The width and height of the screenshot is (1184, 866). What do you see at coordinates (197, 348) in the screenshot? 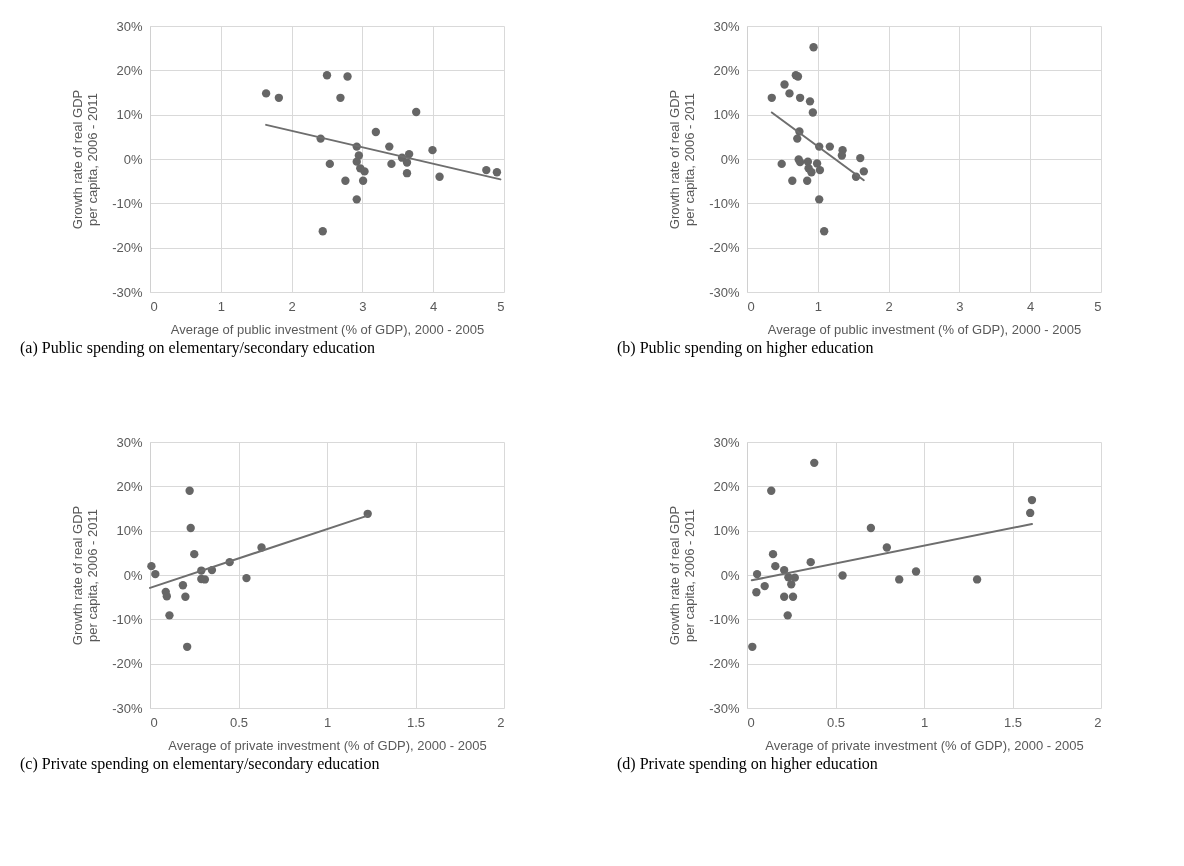
I see `text: (a) Public spending on elementary/secondary education` at bounding box center [197, 348].